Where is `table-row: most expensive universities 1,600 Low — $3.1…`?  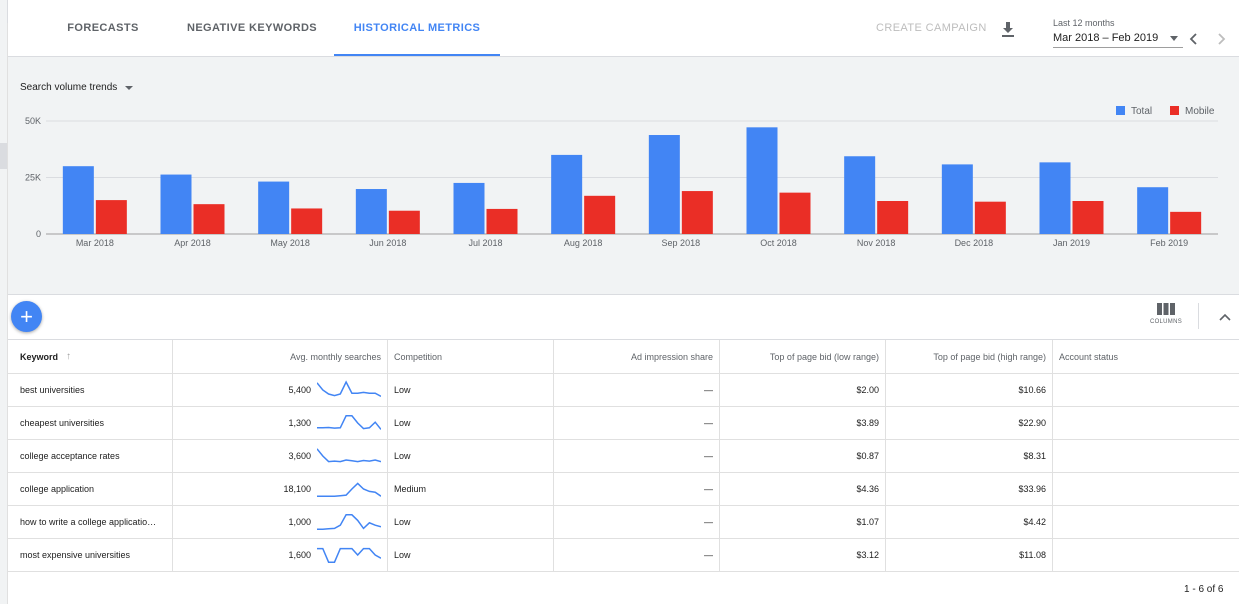
table-row: most expensive universities 1,600 Low — $3.1… is located at coordinates (623, 555).